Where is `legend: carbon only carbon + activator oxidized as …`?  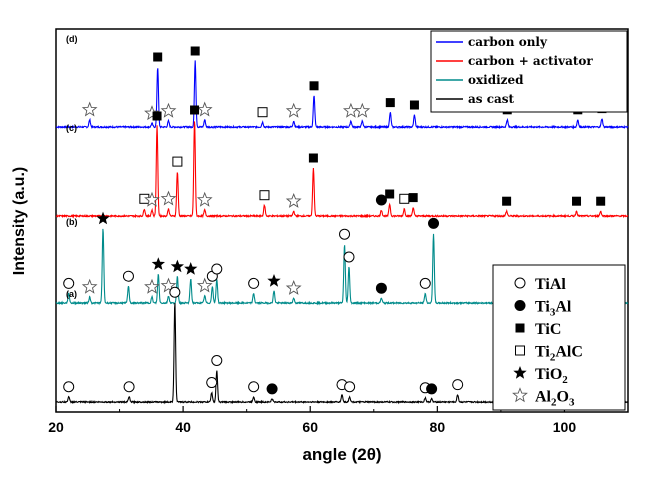
legend: carbon only carbon + activator oxidized as … is located at coordinates (529, 71).